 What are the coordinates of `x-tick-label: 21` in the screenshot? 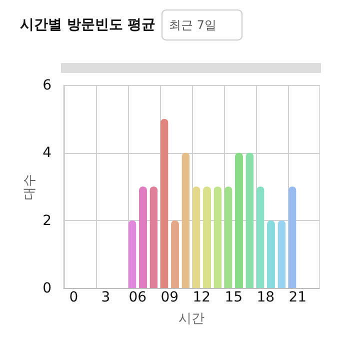 It's located at (297, 298).